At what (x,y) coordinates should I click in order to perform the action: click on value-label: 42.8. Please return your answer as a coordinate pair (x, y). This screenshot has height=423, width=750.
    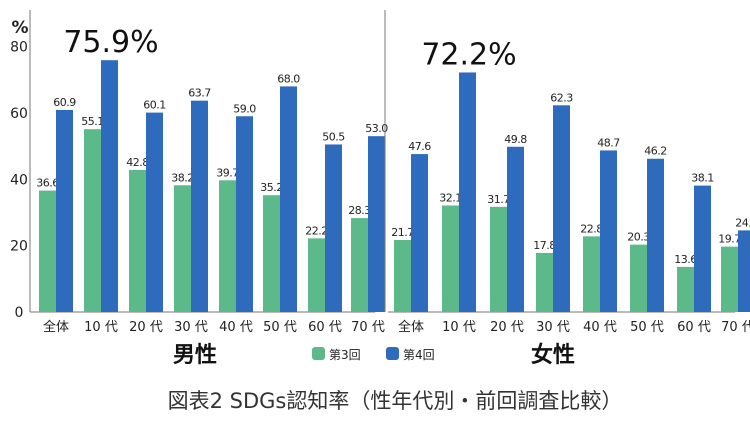
    Looking at the image, I should click on (137, 162).